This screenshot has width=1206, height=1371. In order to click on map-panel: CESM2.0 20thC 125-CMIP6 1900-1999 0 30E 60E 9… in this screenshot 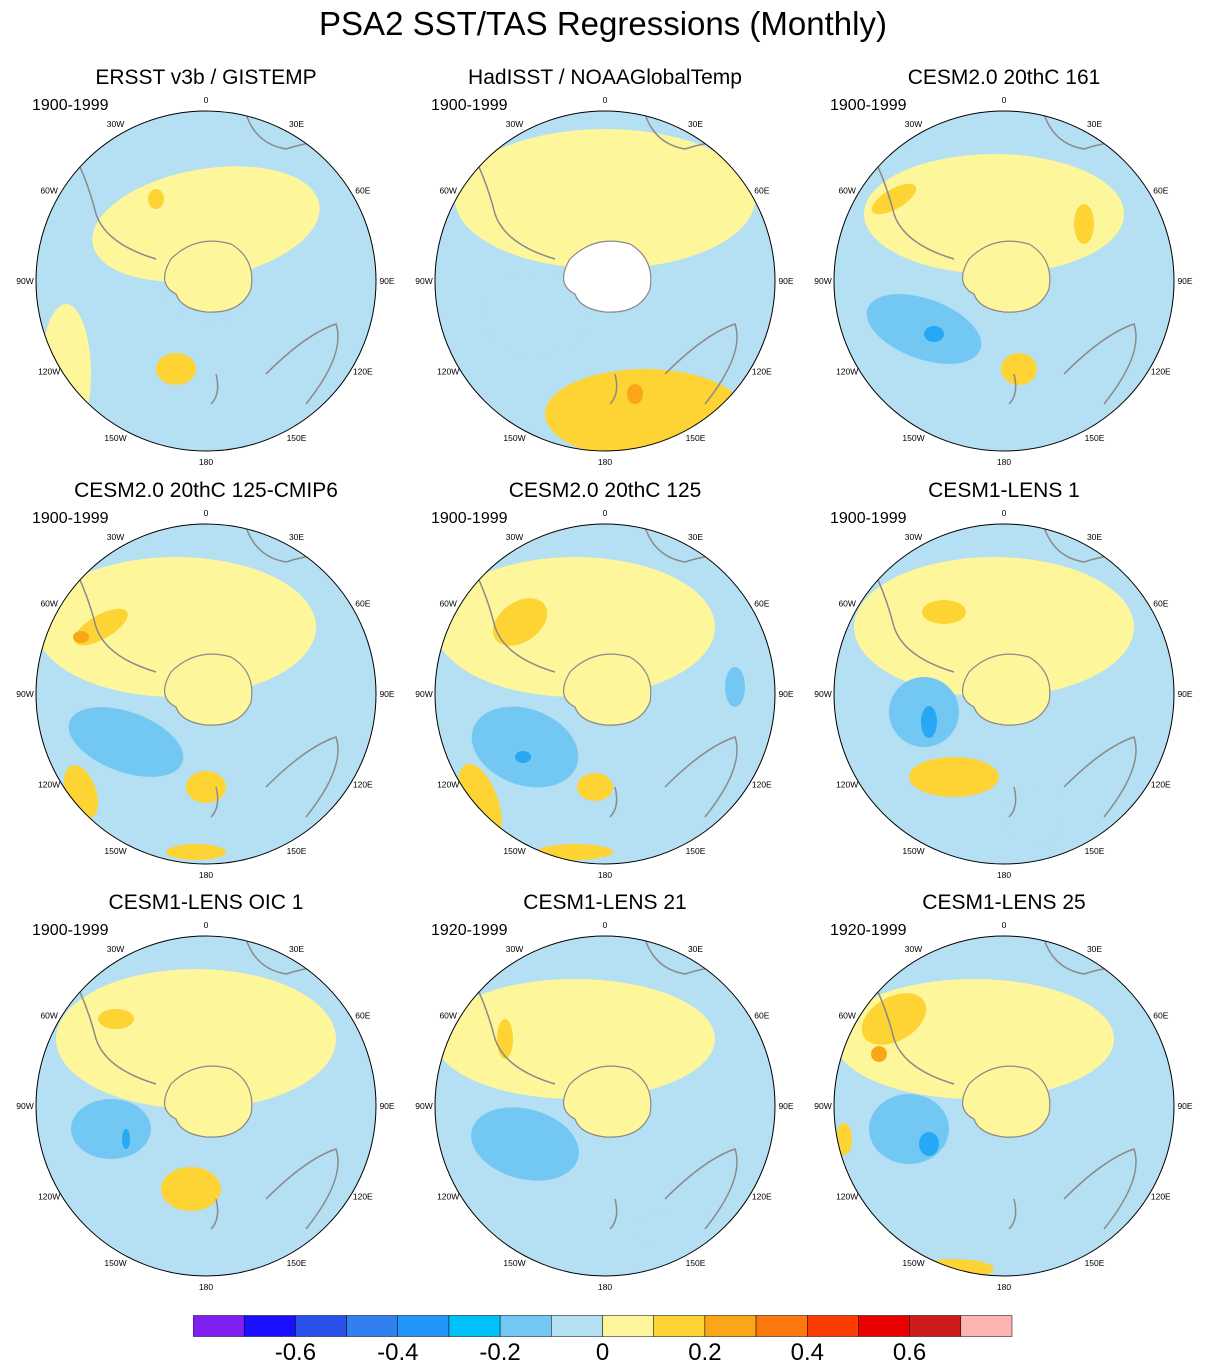, I will do `click(206, 682)`.